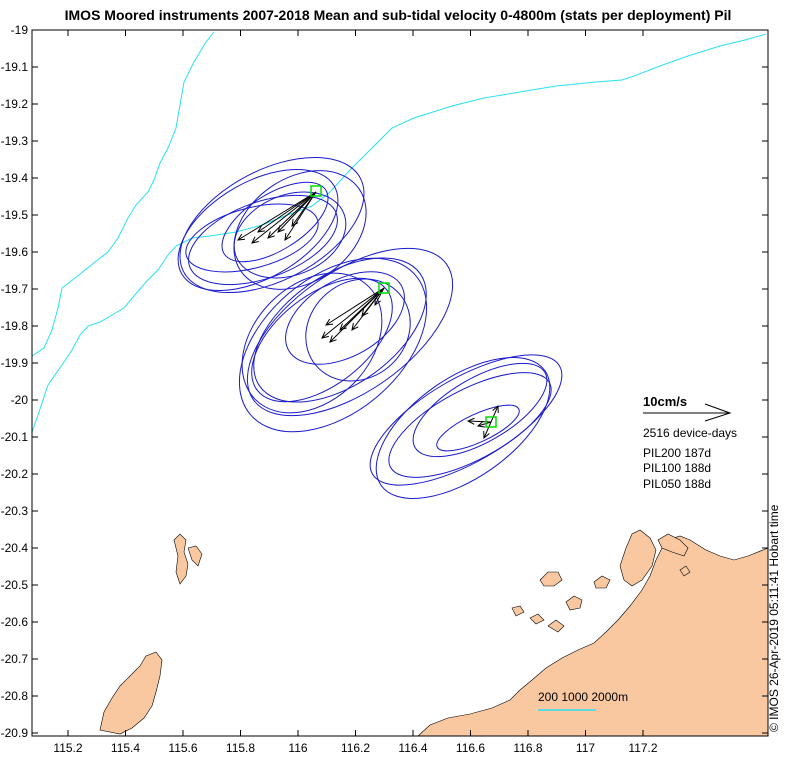  What do you see at coordinates (15, 474) in the screenshot?
I see `y-tick-label: -20.2` at bounding box center [15, 474].